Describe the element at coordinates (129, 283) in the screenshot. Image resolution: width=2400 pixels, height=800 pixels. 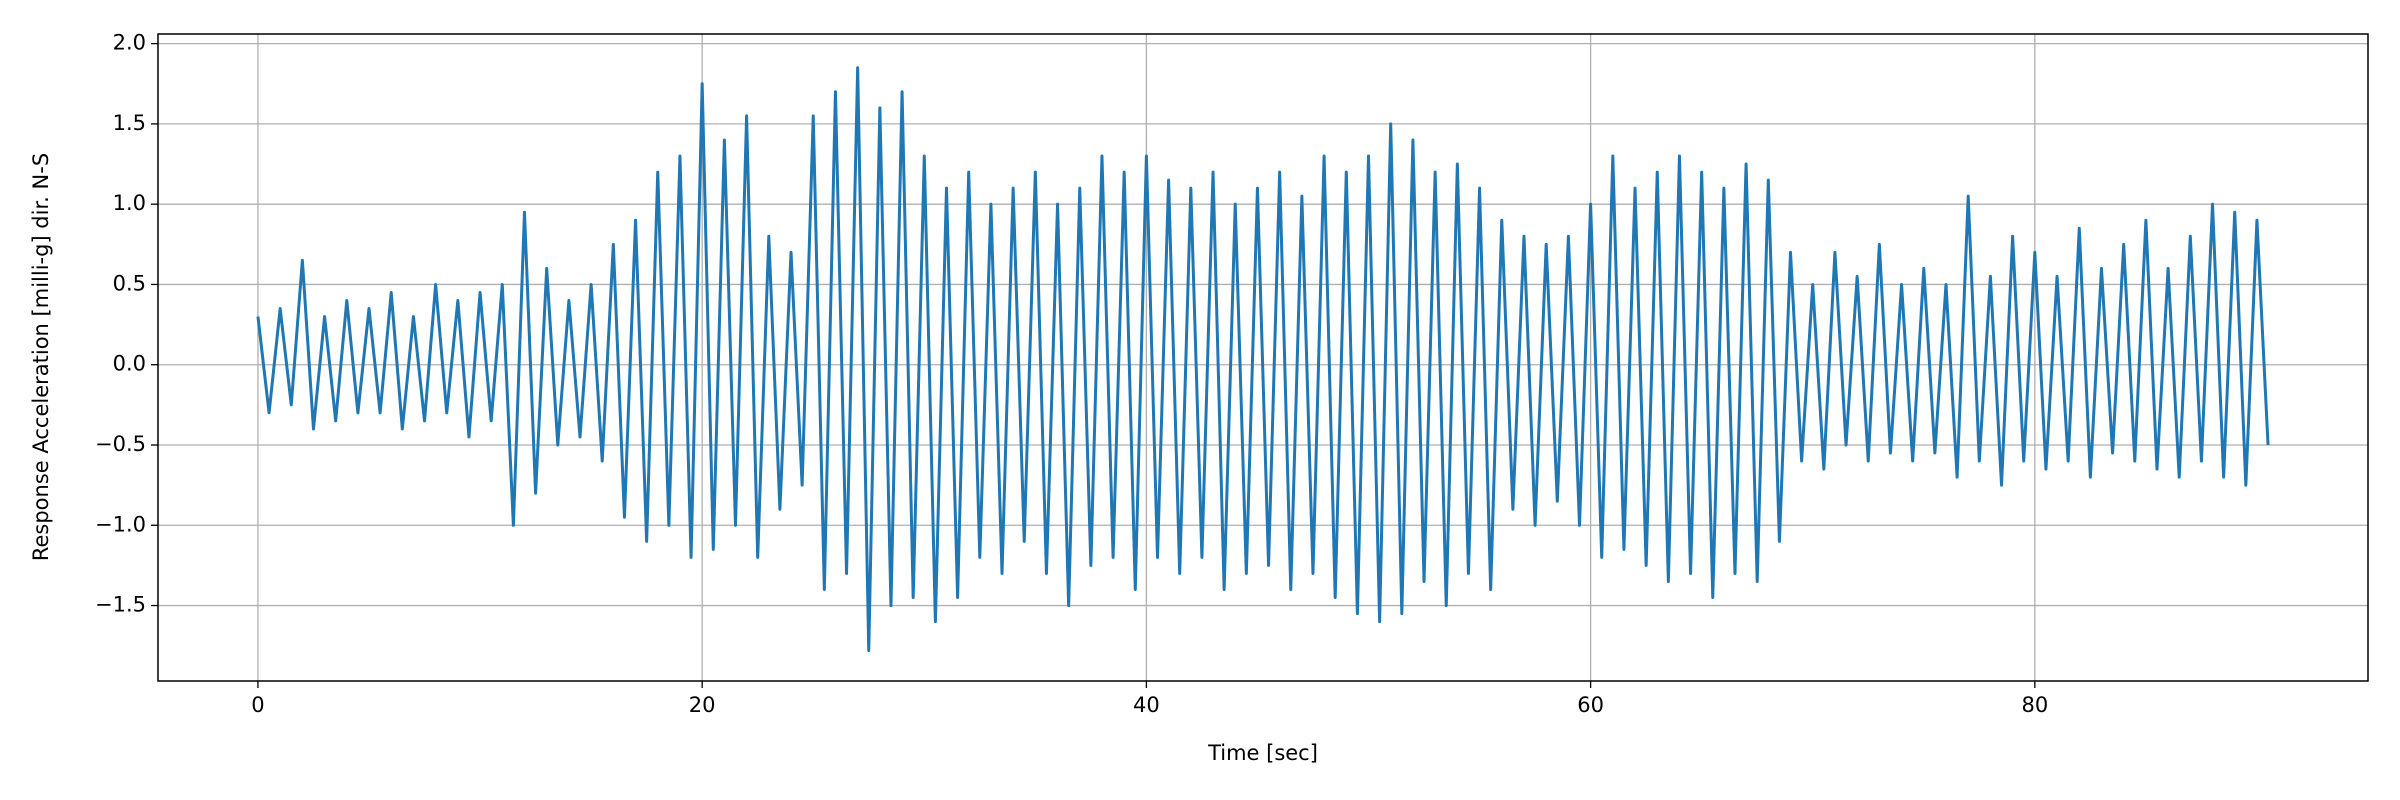
I see `y-tick-label: 0.5` at that location.